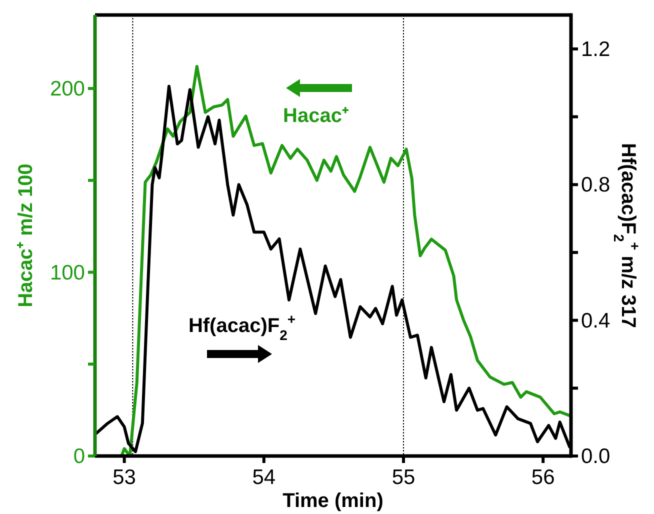 The image size is (654, 514). What do you see at coordinates (124, 477) in the screenshot?
I see `x-tick-label: 53` at bounding box center [124, 477].